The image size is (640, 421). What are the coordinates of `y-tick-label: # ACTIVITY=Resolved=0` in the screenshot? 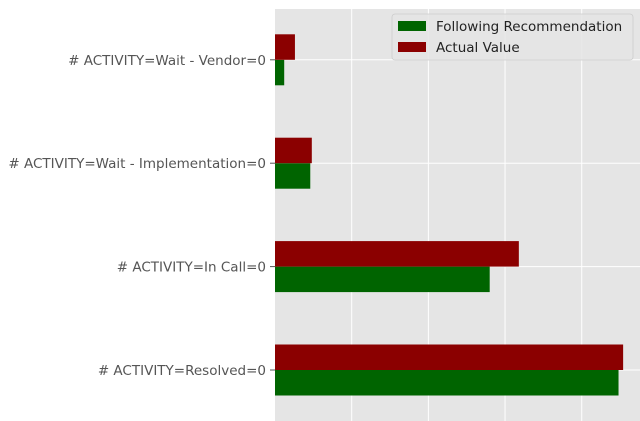 It's located at (182, 371).